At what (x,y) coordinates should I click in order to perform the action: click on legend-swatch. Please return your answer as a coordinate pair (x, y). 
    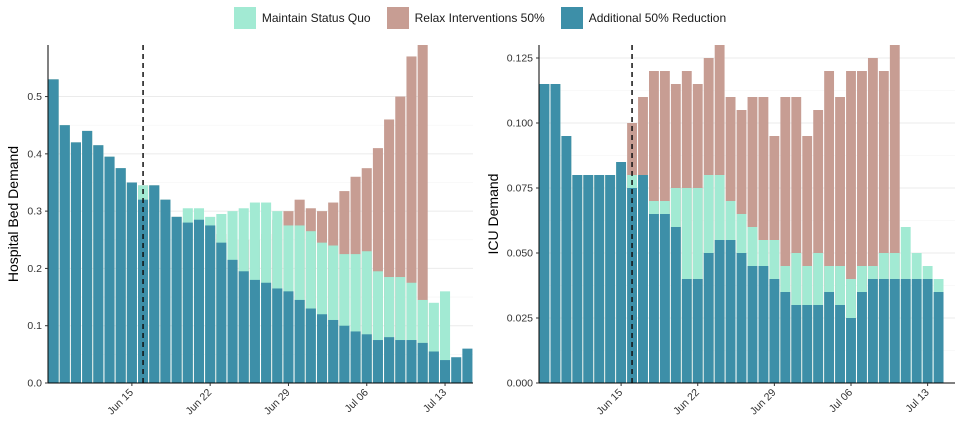
    Looking at the image, I should click on (397, 18).